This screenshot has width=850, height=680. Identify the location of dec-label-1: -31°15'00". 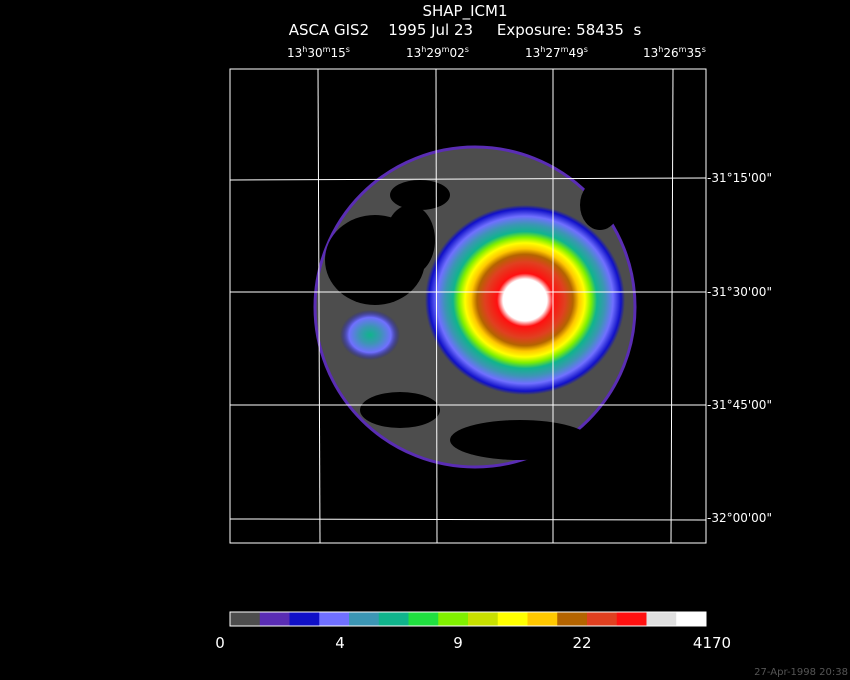
(739, 178).